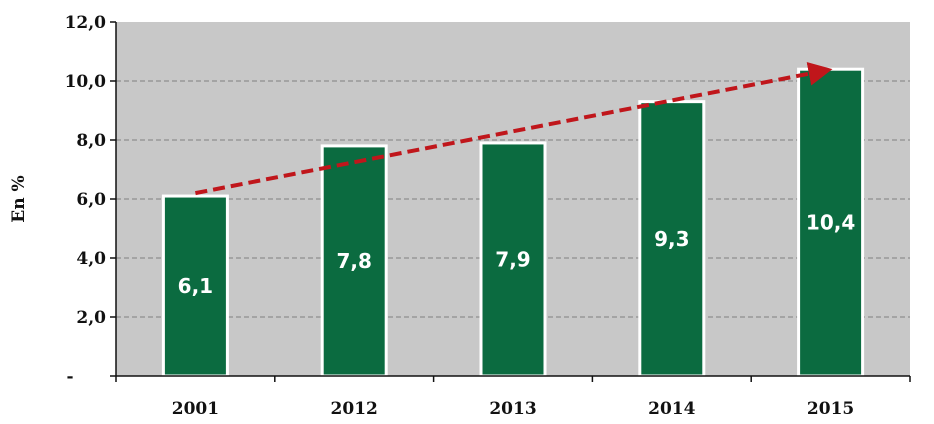 This screenshot has width=934, height=424. I want to click on y-tick-label: 10,0, so click(86, 82).